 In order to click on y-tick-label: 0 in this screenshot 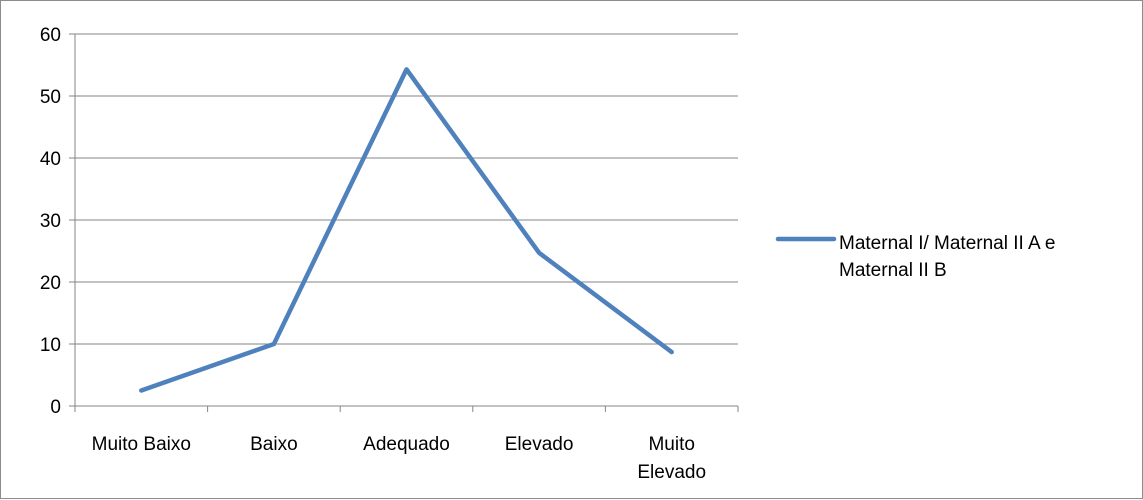, I will do `click(55, 407)`.